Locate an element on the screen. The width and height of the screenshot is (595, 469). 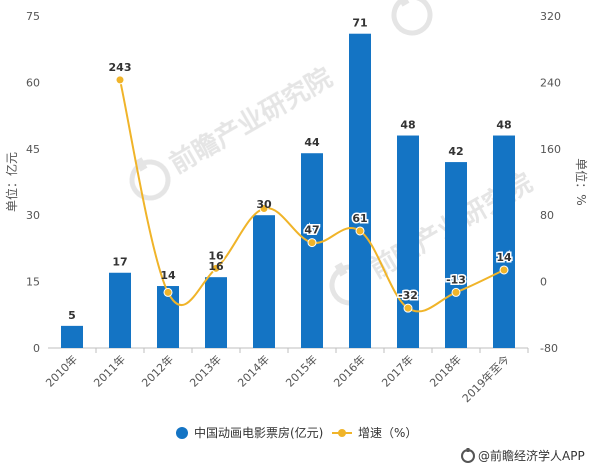
line-value-label: 47 is located at coordinates (311, 230).